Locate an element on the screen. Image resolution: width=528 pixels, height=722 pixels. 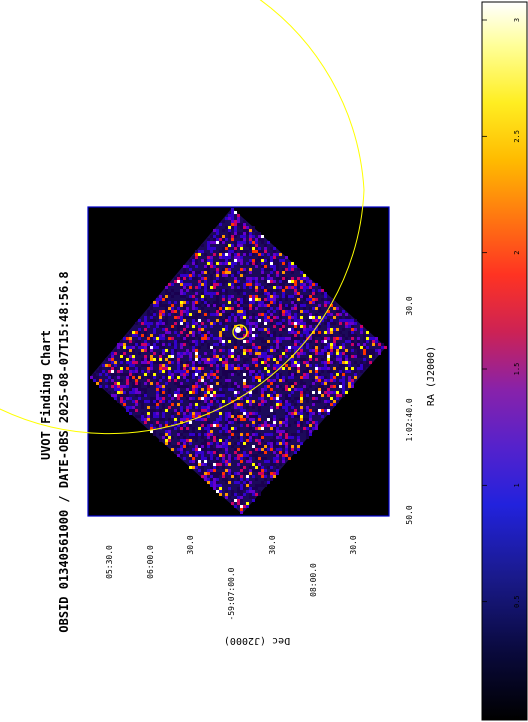
ra-tick-label: 50.0 is located at coordinates (409, 514).